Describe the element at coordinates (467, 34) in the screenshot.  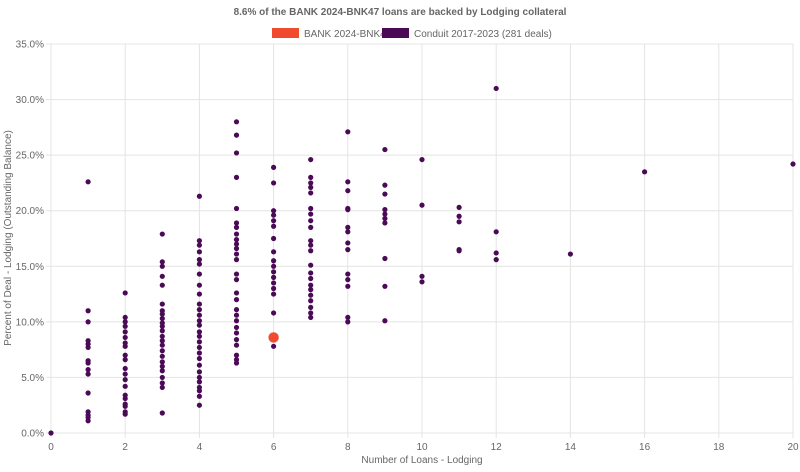
I see `legend-item-conduit: Conduit 2017-2023 (281 deals)` at that location.